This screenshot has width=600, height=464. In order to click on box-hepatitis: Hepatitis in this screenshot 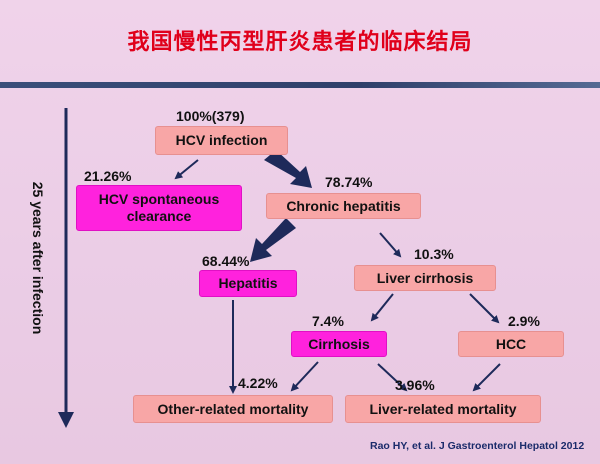, I will do `click(248, 283)`.